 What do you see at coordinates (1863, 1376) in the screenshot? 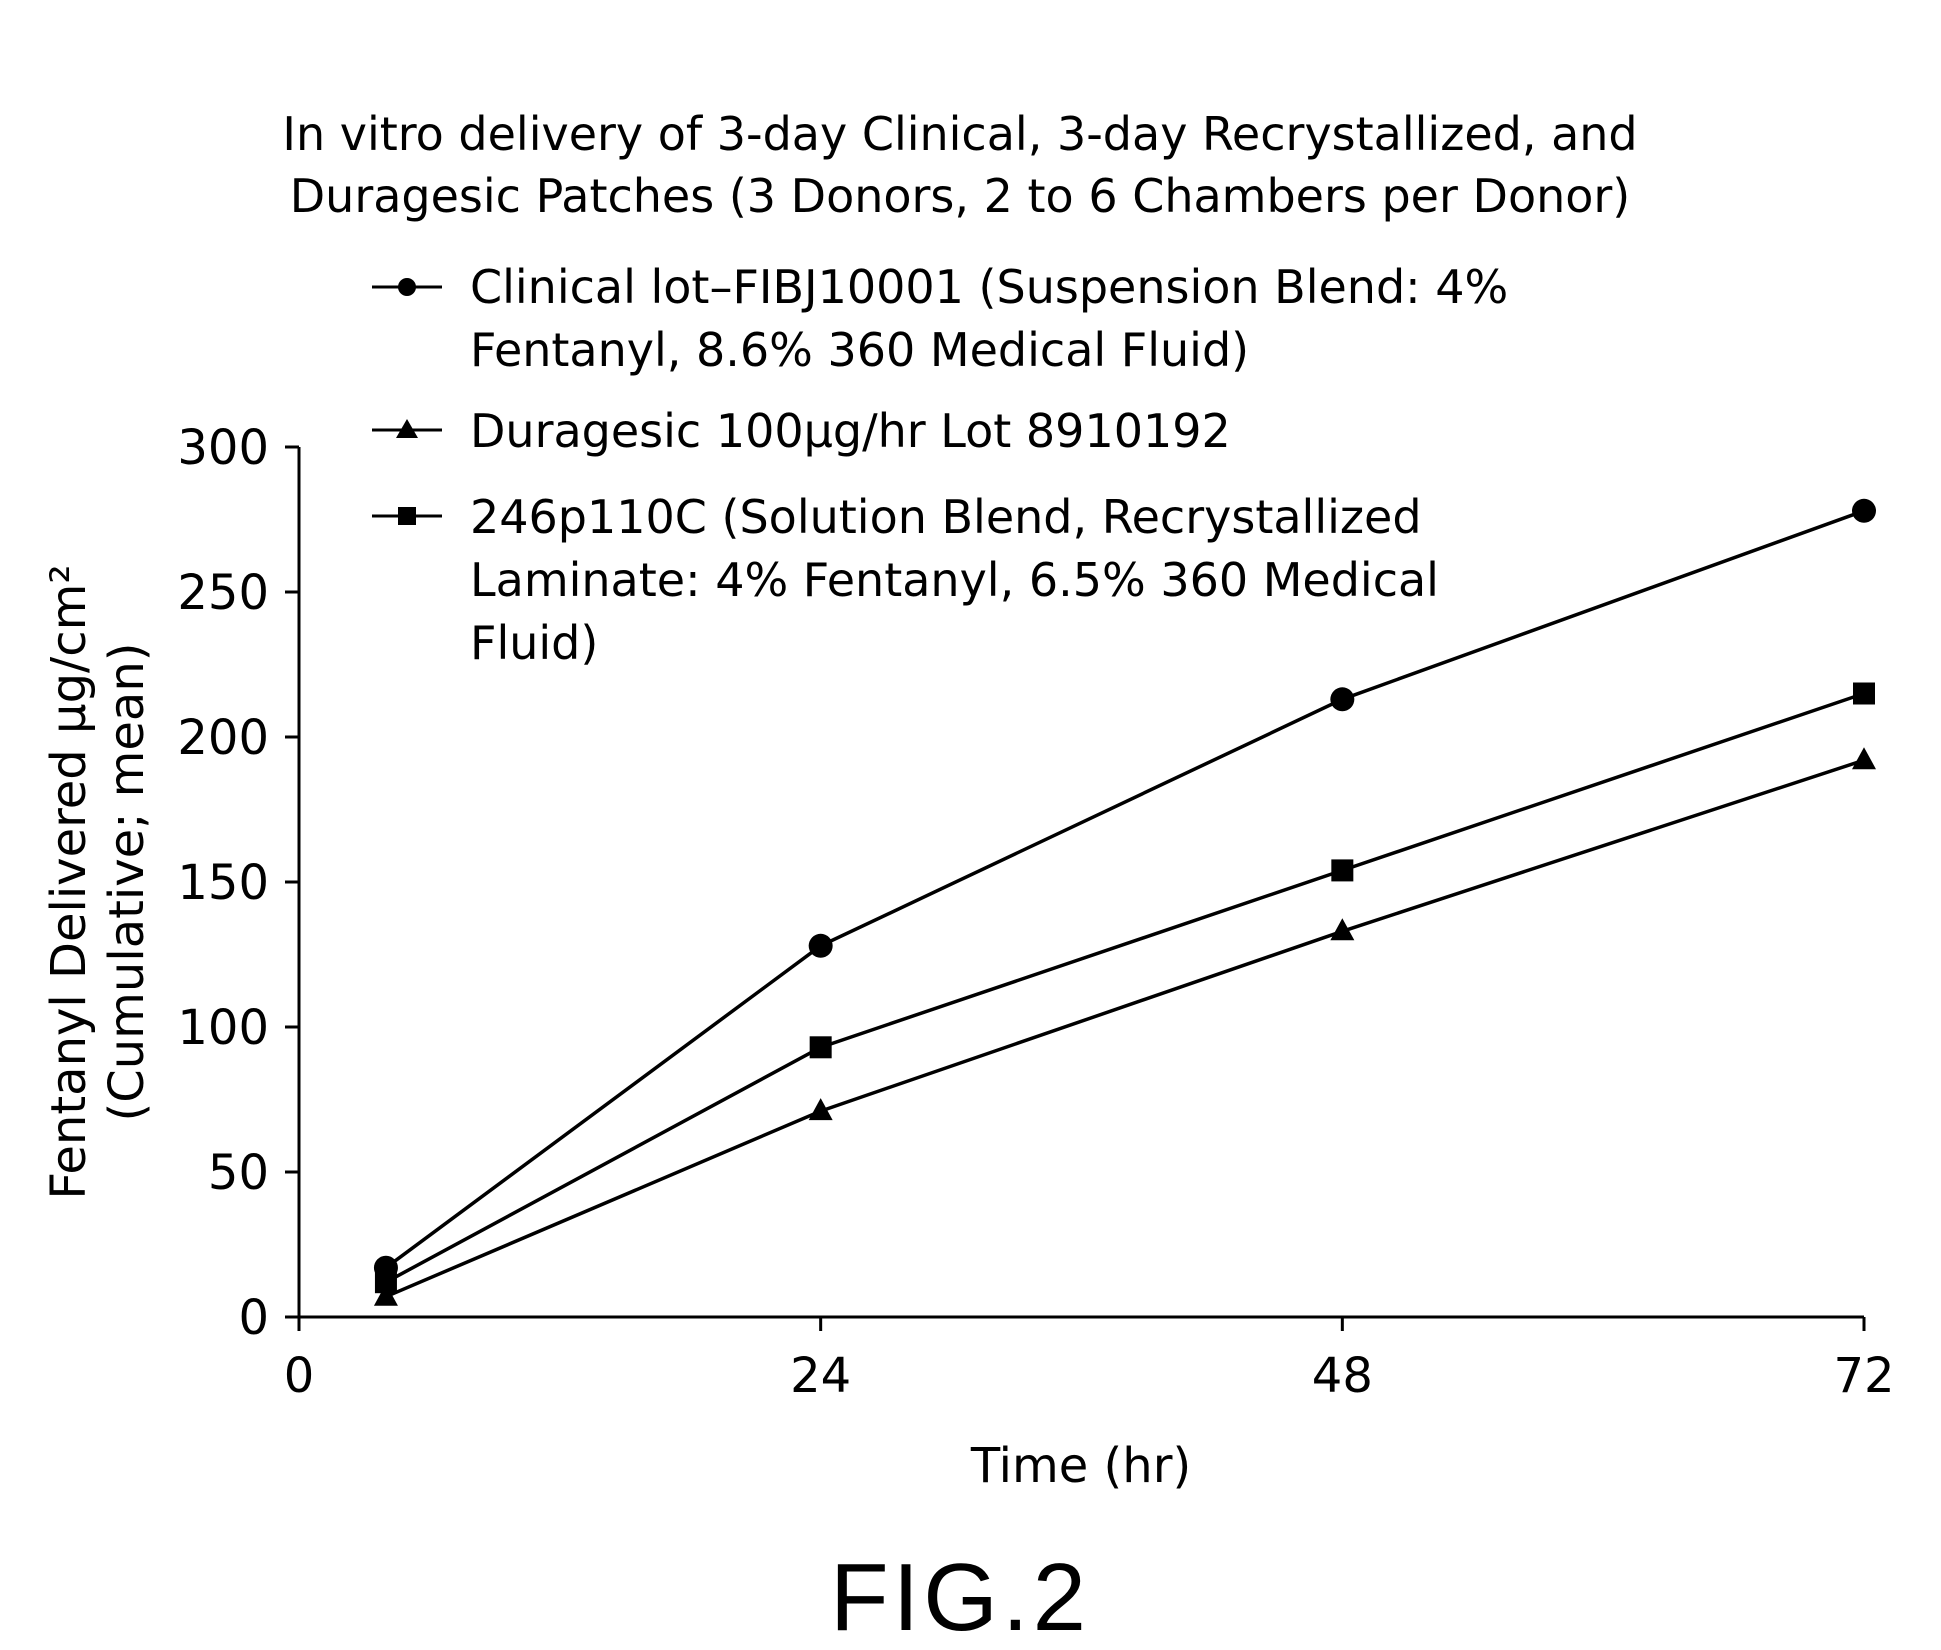
I see `x-tick-label: 72` at bounding box center [1863, 1376].